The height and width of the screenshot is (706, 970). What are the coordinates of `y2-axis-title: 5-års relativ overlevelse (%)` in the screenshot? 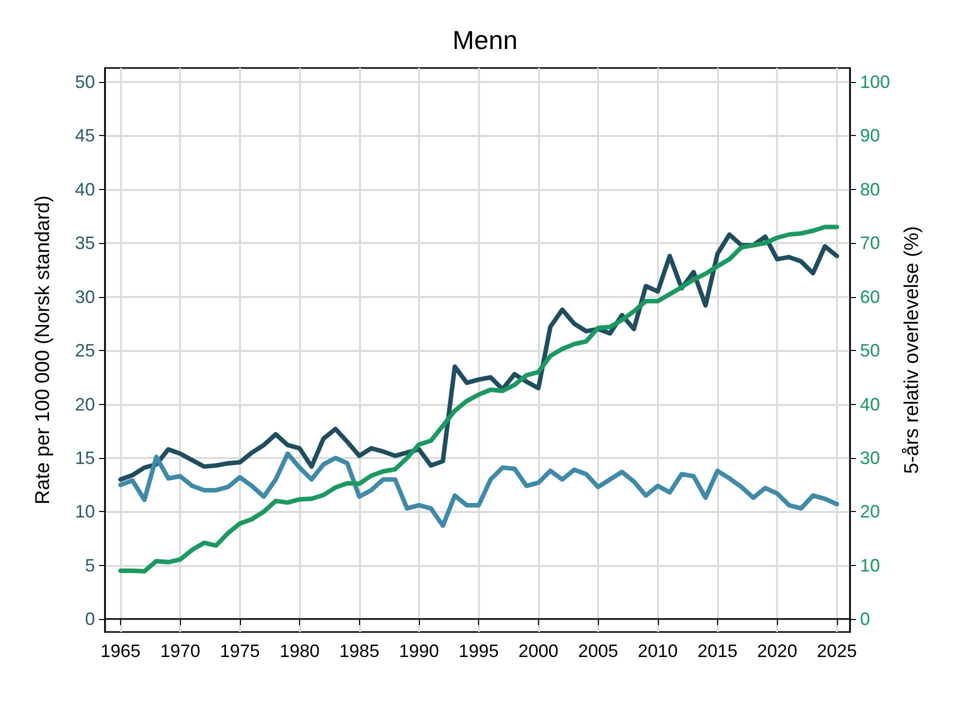 It's located at (912, 350).